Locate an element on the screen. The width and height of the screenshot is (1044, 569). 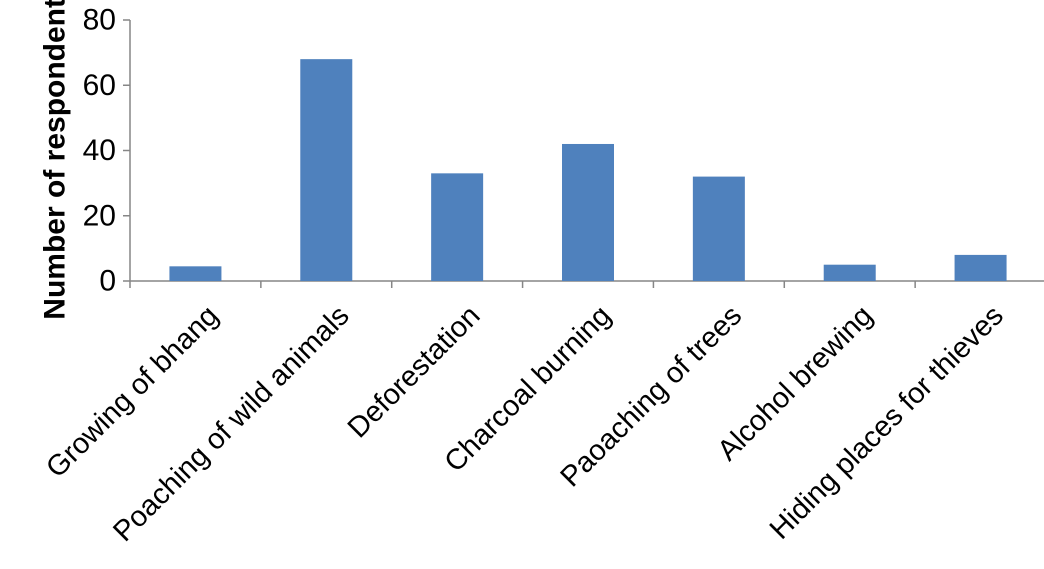
y-tick-label: 60 is located at coordinates (99, 85).